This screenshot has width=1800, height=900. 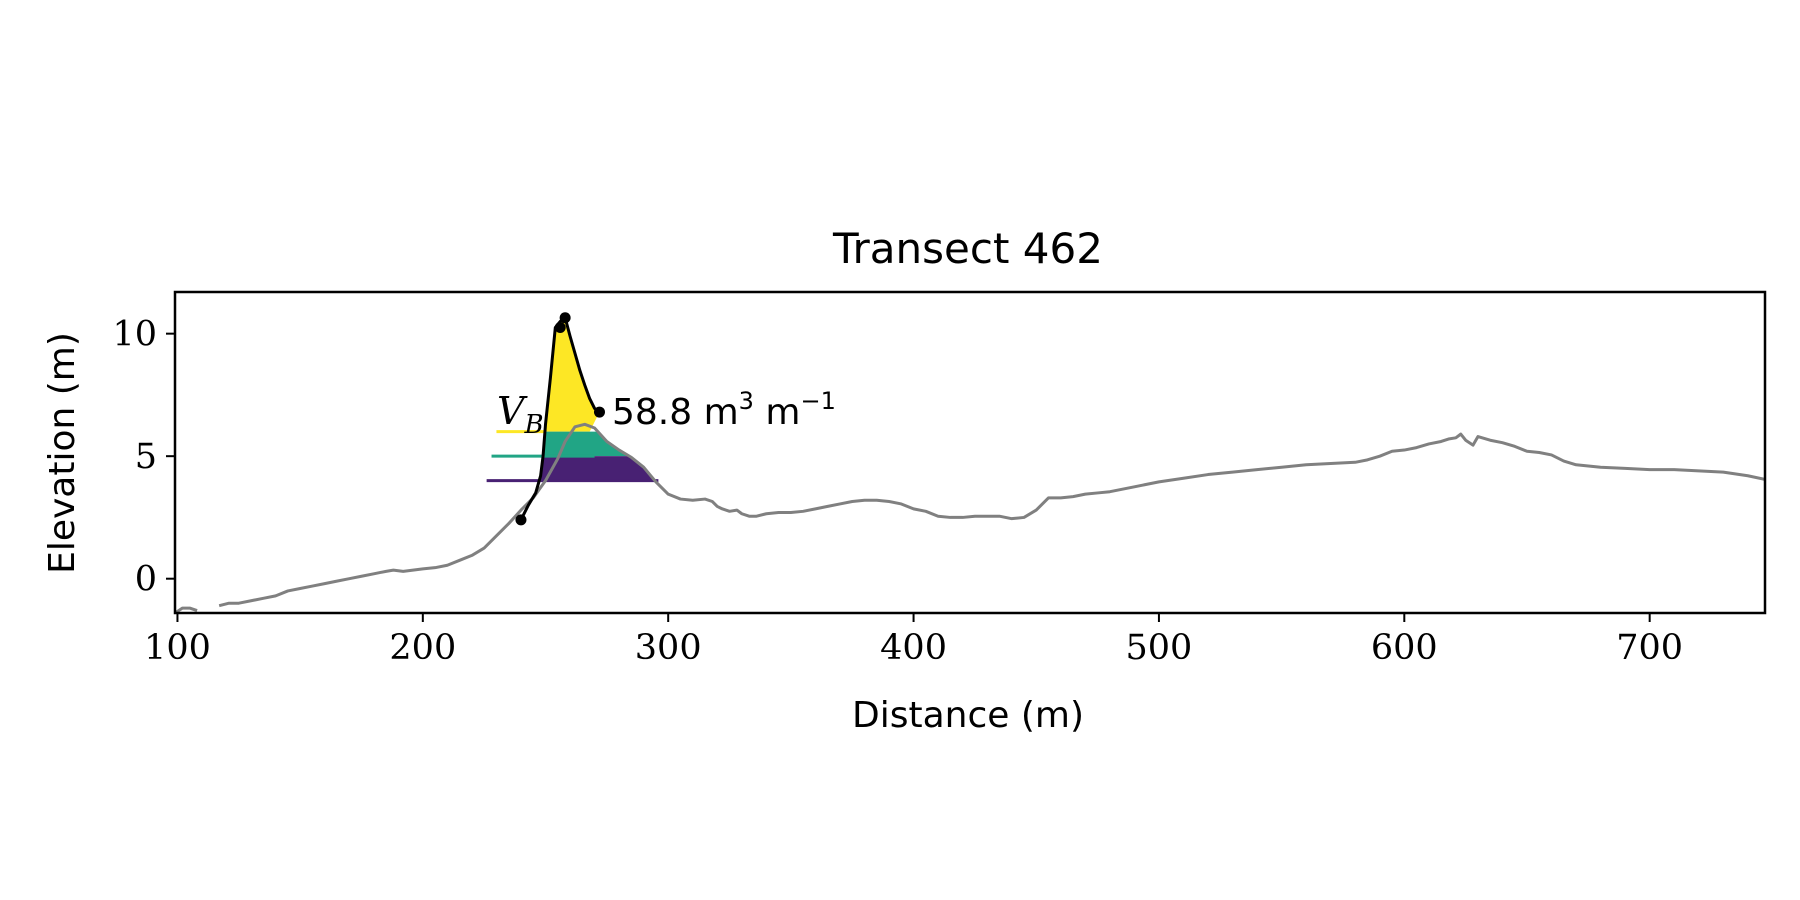 What do you see at coordinates (777, 412) in the screenshot?
I see `volume-unit-mid: m` at bounding box center [777, 412].